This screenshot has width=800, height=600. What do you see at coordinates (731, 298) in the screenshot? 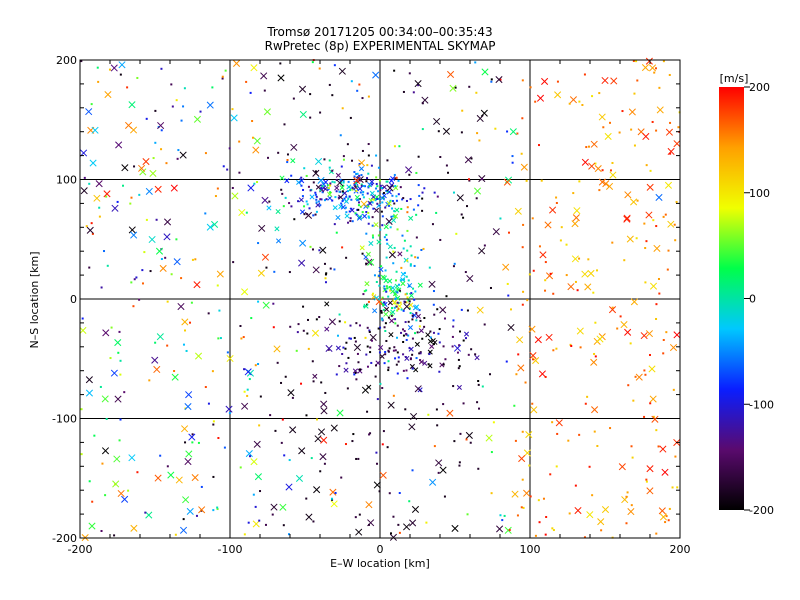
I see `colorbar` at bounding box center [731, 298].